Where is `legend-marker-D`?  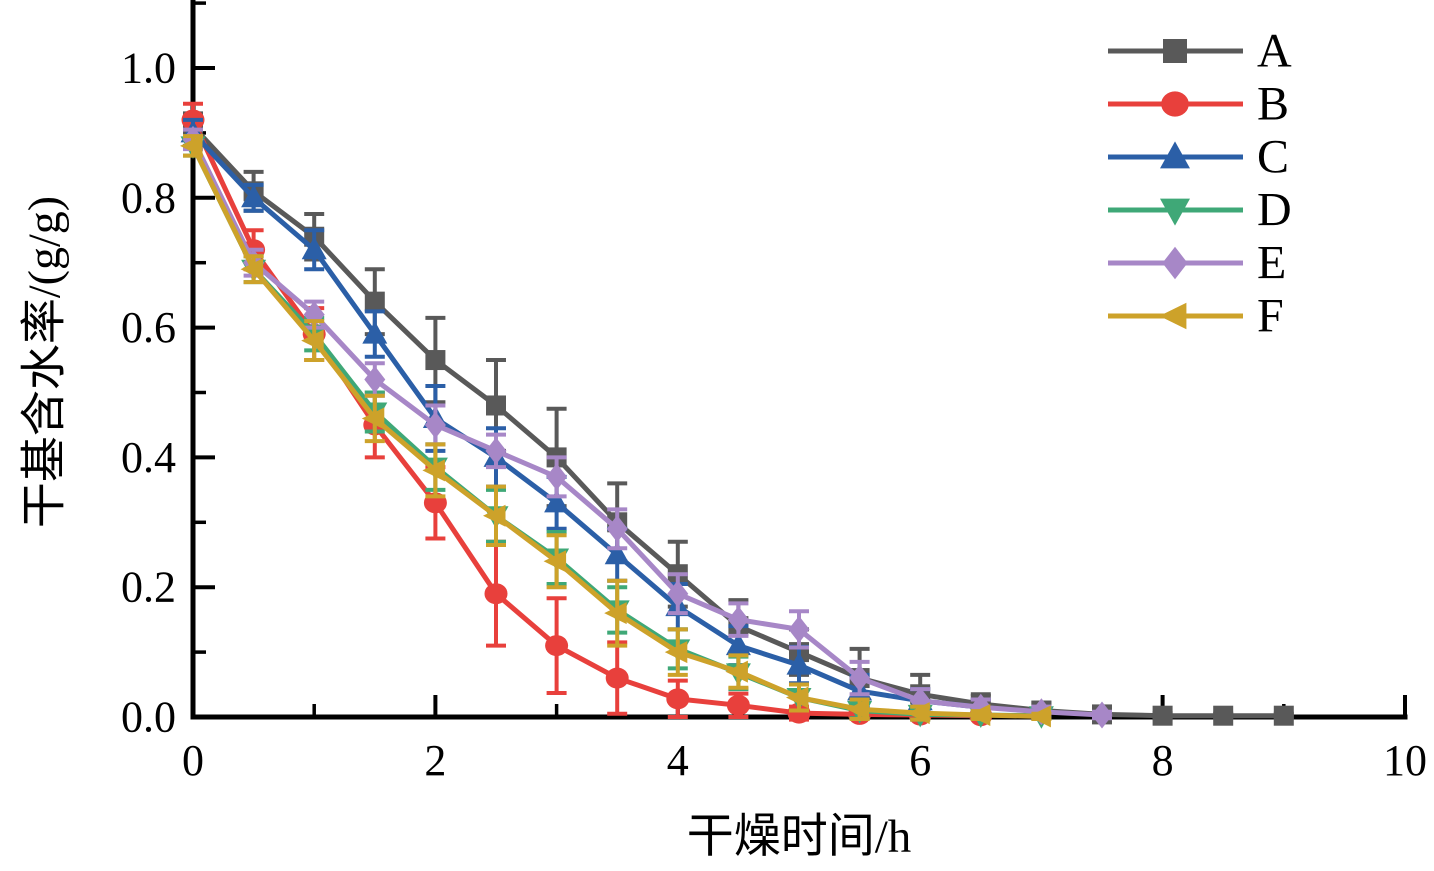
legend-marker-D is located at coordinates (1175, 212).